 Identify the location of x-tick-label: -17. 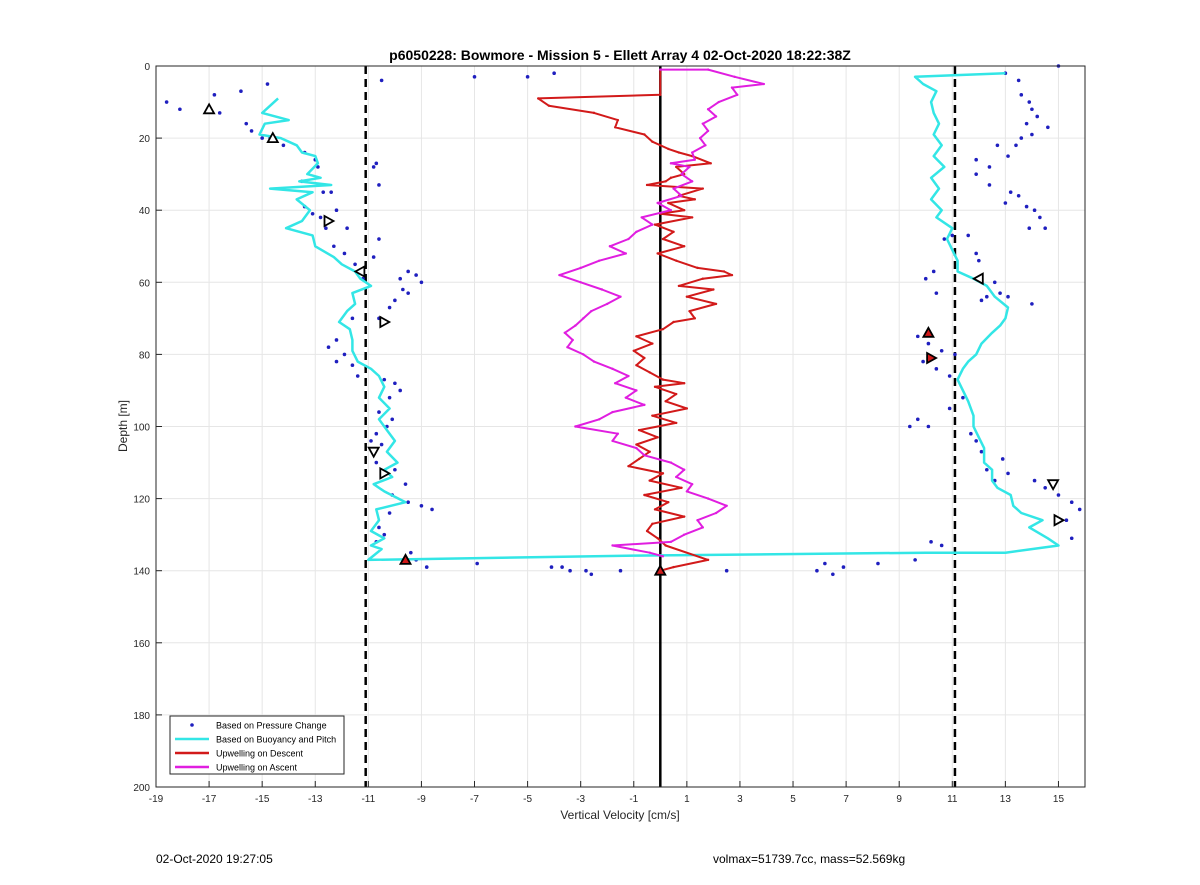
(209, 799).